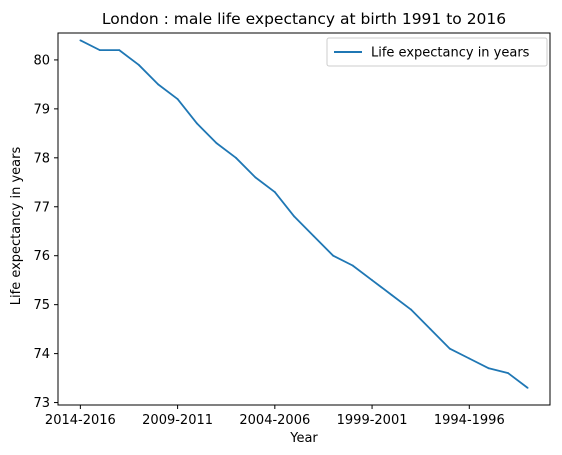 The height and width of the screenshot is (455, 562). Describe the element at coordinates (372, 420) in the screenshot. I see `x-tick-label: 1999-2001` at that location.